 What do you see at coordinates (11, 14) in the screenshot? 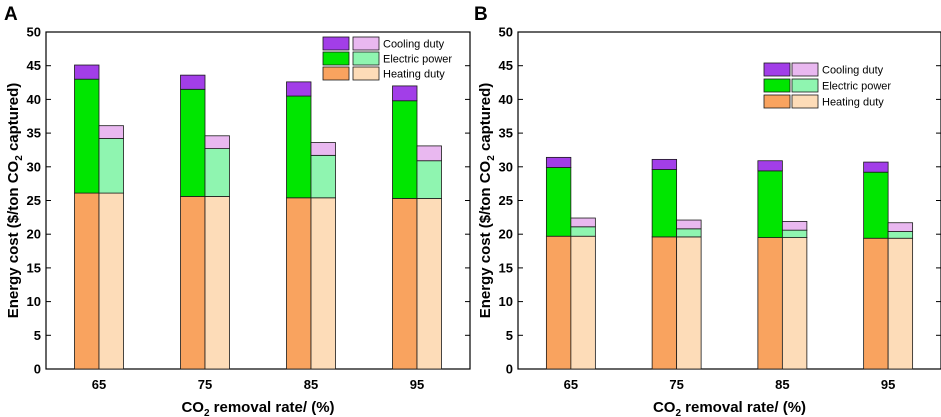
I see `panel-letter: A` at bounding box center [11, 14].